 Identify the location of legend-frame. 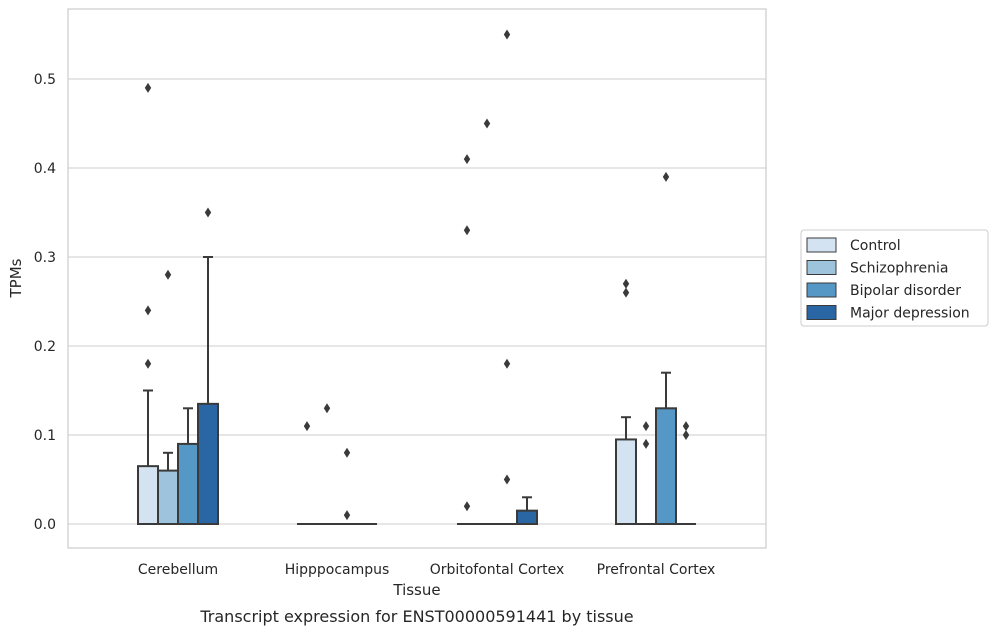
(894, 278).